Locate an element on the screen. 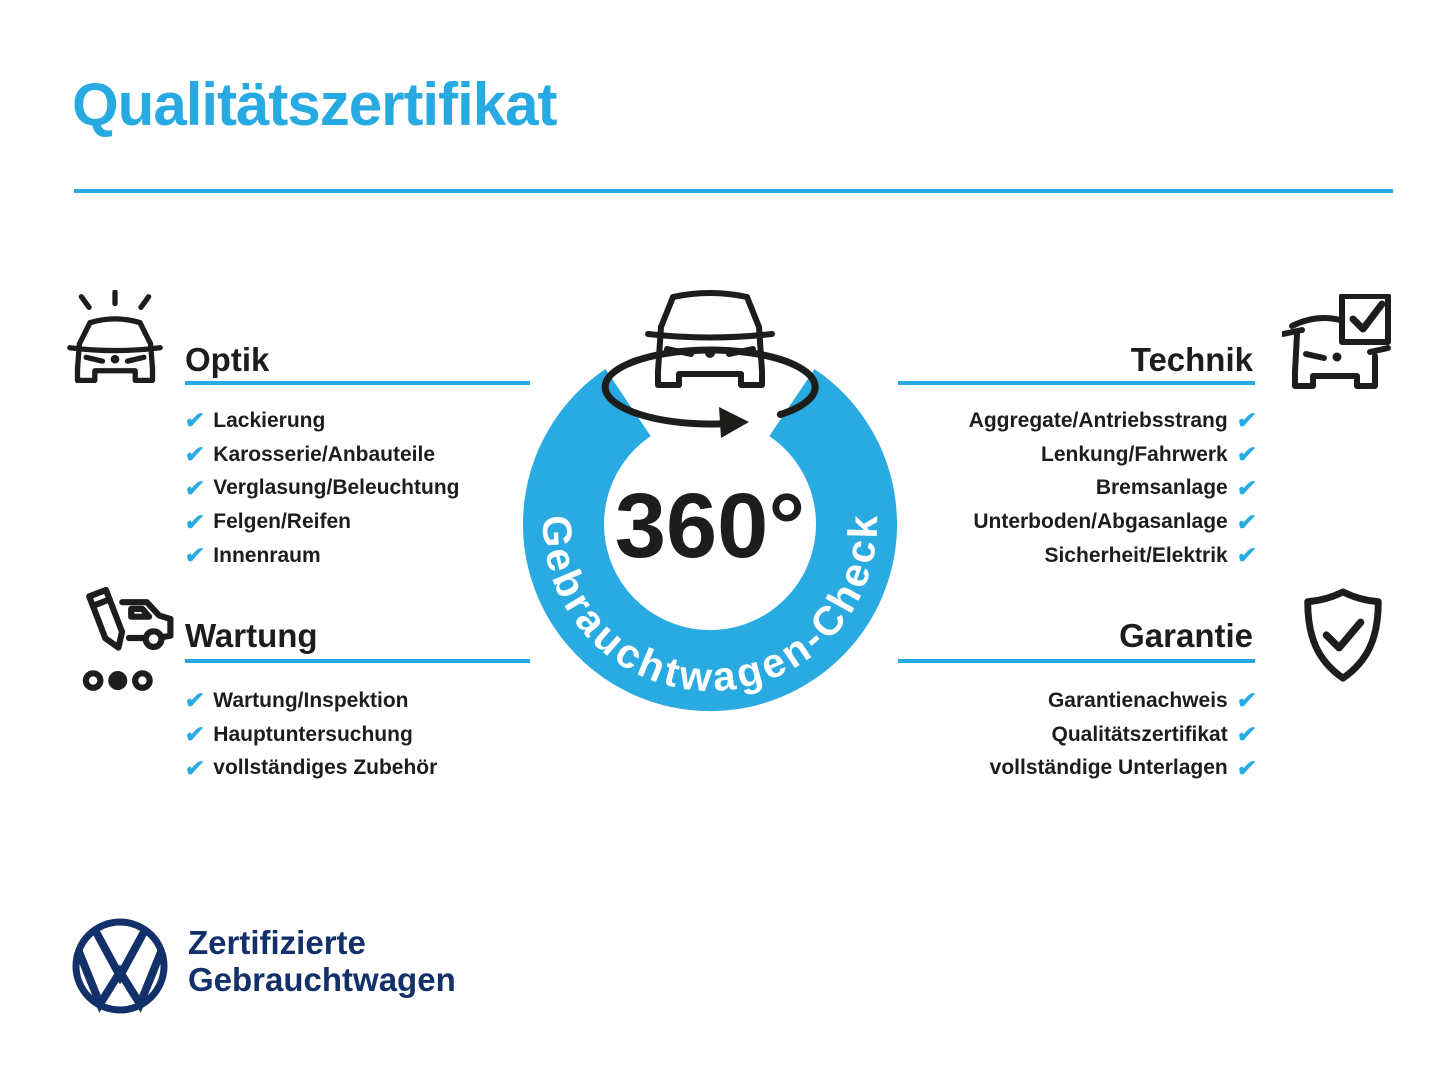  list-item: ✔ Hauptuntersuchung is located at coordinates (310, 735).